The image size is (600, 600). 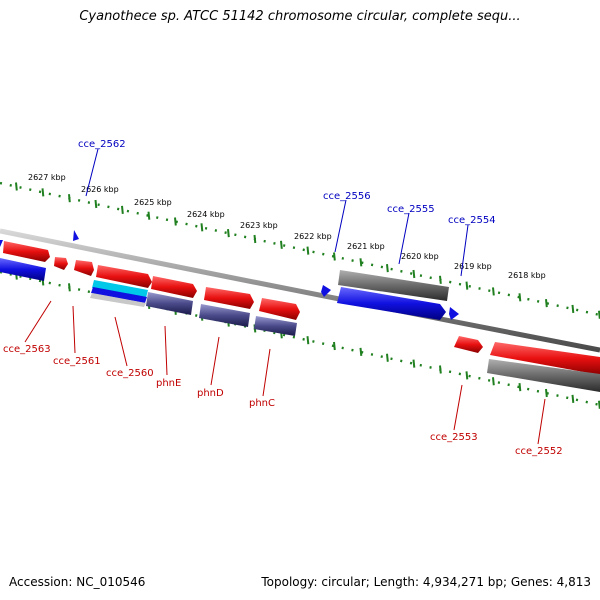 What do you see at coordinates (313, 236) in the screenshot?
I see `kbp-label: 2622 kbp` at bounding box center [313, 236].